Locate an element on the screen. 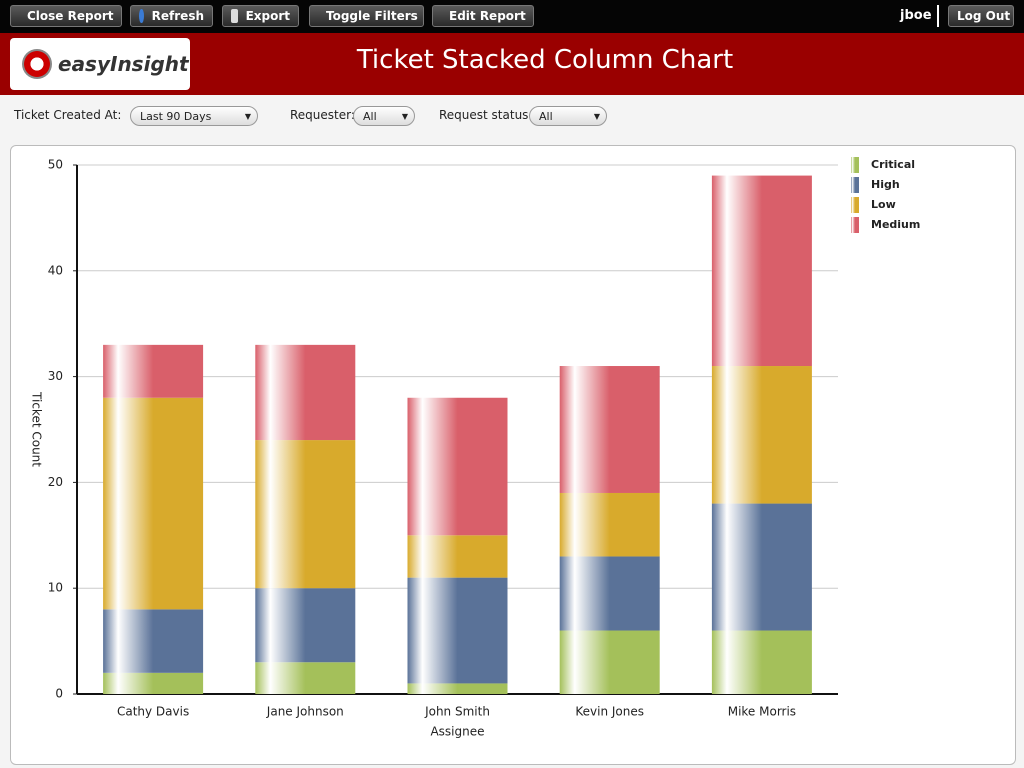  x-tick-label: Jane Johnson is located at coordinates (305, 712).